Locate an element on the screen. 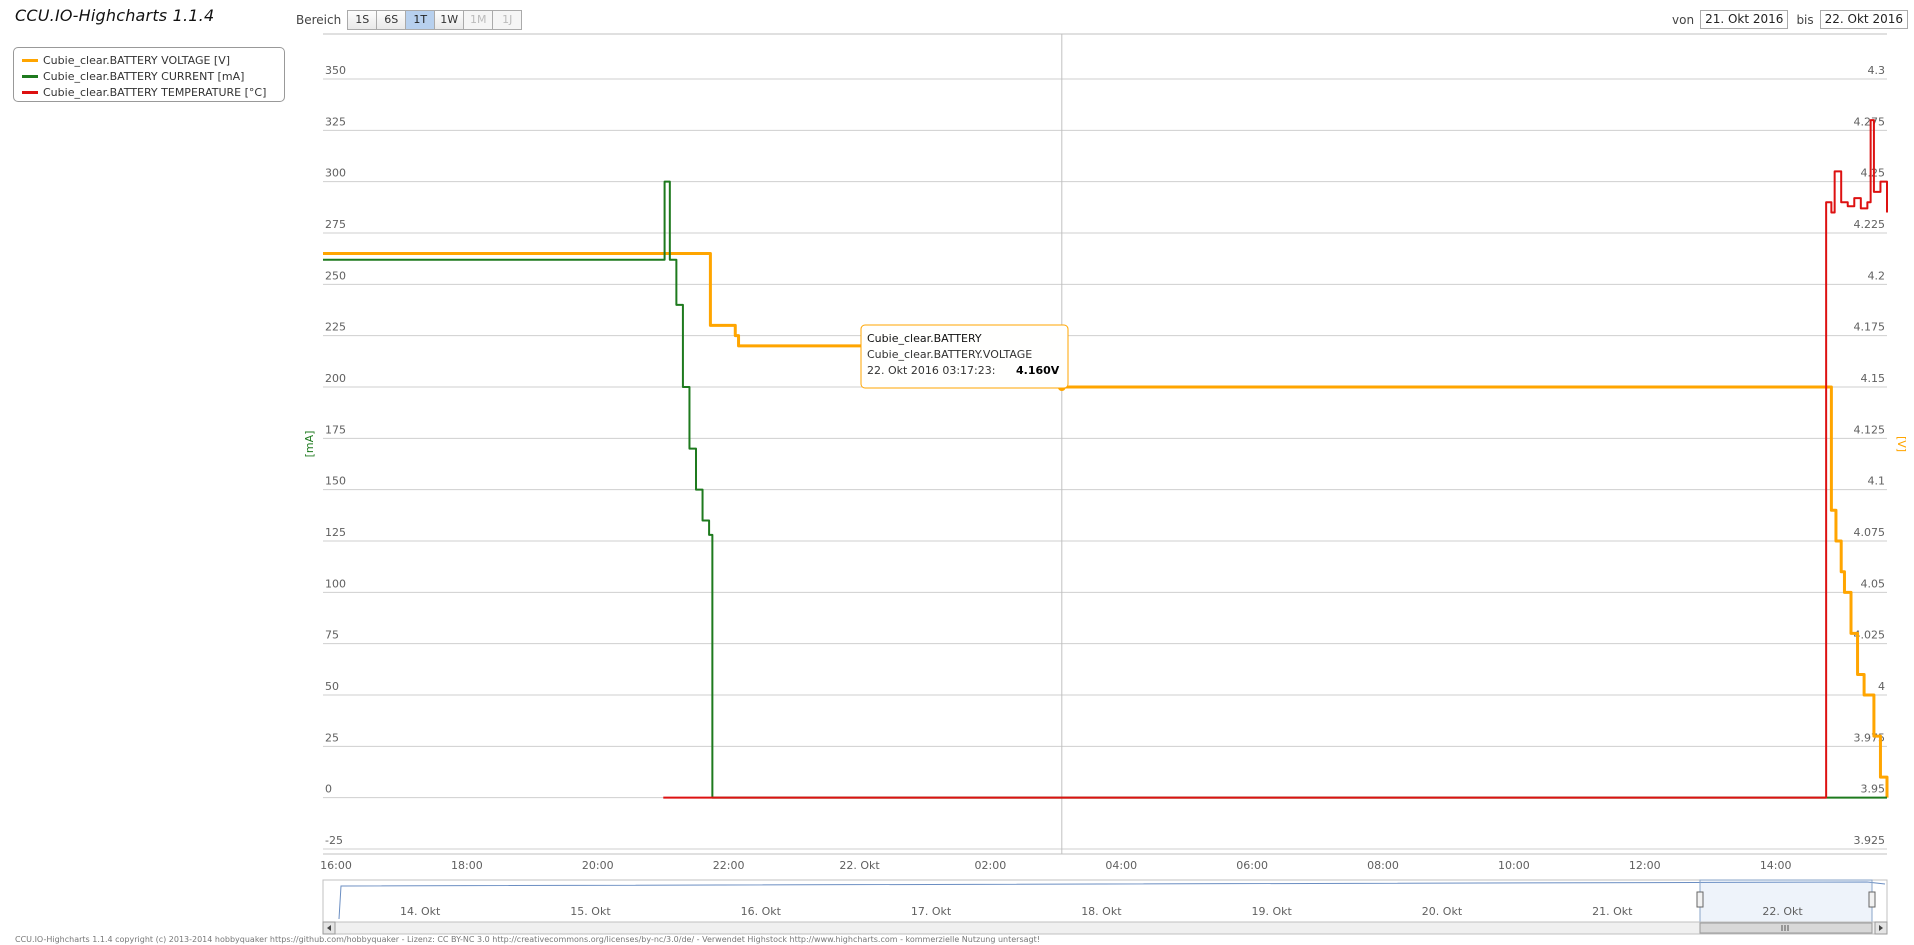 The height and width of the screenshot is (945, 1914). y-right-tick-label: 4.075 is located at coordinates (1870, 532).